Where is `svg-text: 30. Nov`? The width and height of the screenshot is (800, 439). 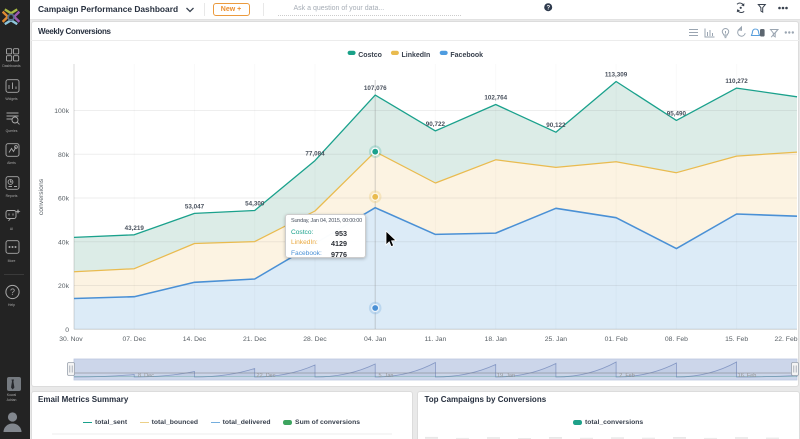 svg-text: 30. Nov is located at coordinates (71, 339).